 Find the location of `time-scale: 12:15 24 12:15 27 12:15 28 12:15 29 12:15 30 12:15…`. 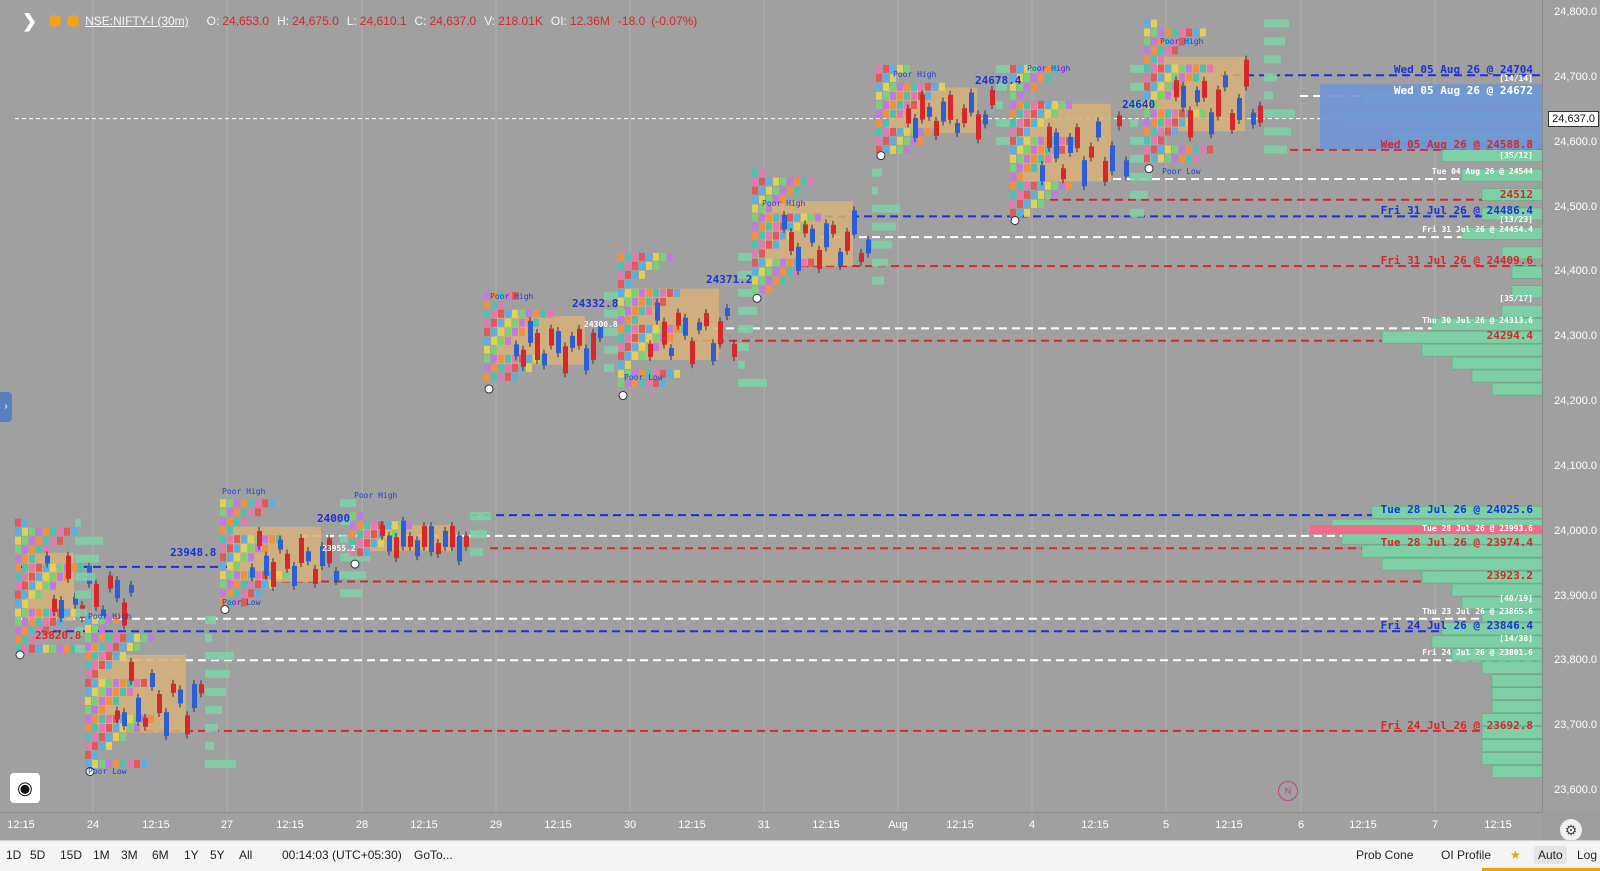

time-scale: 12:15 24 12:15 27 12:15 28 12:15 29 12:15 30 12:15… is located at coordinates (771, 826).